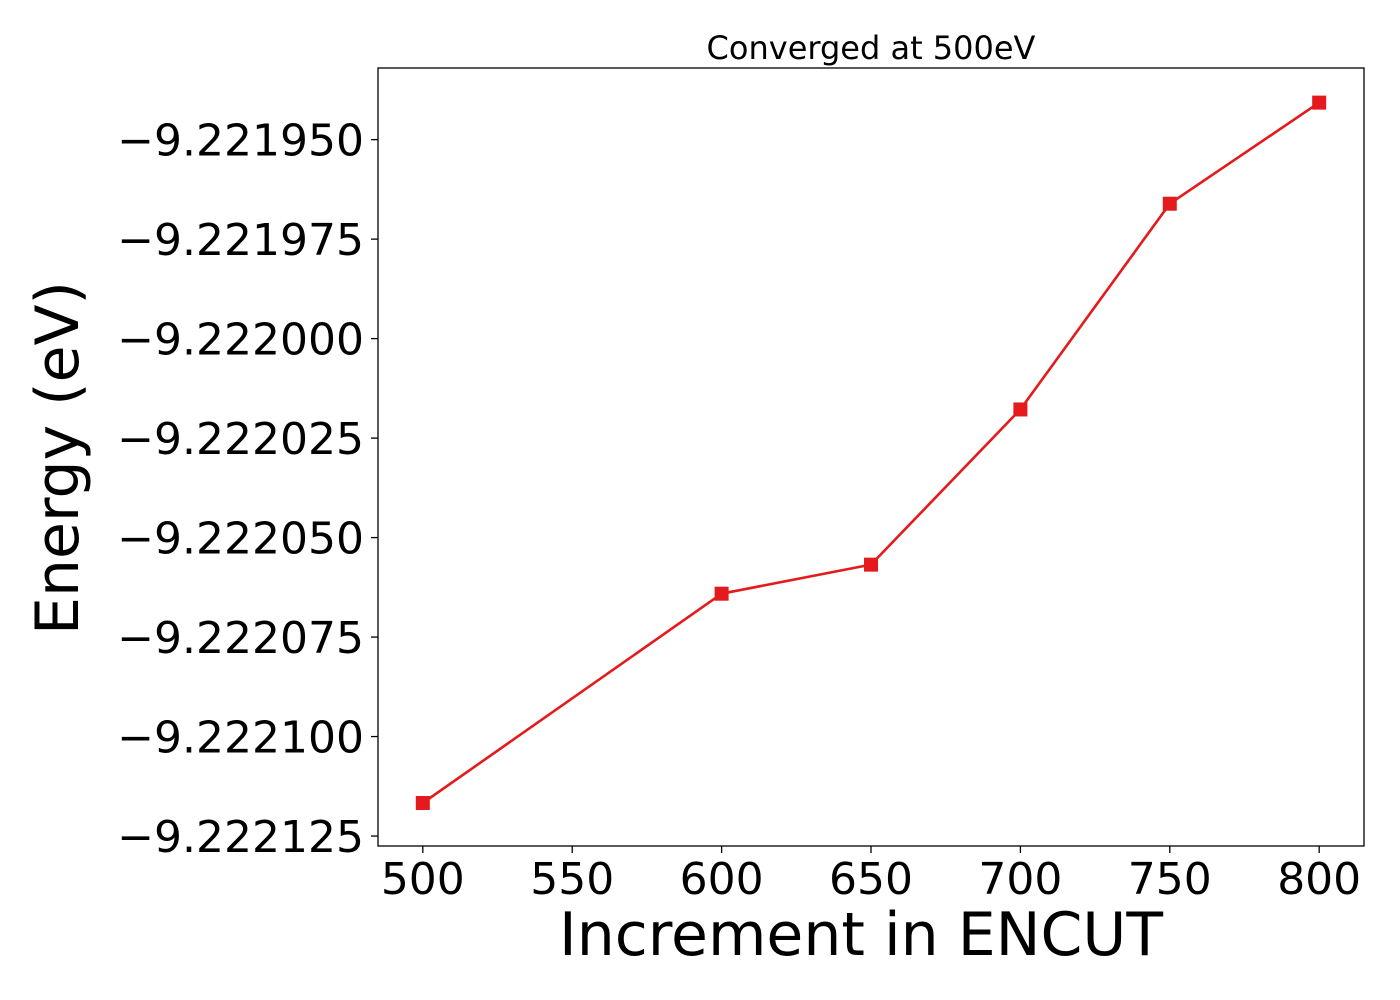  I want to click on y-tick-label: −9.221975, so click(240, 240).